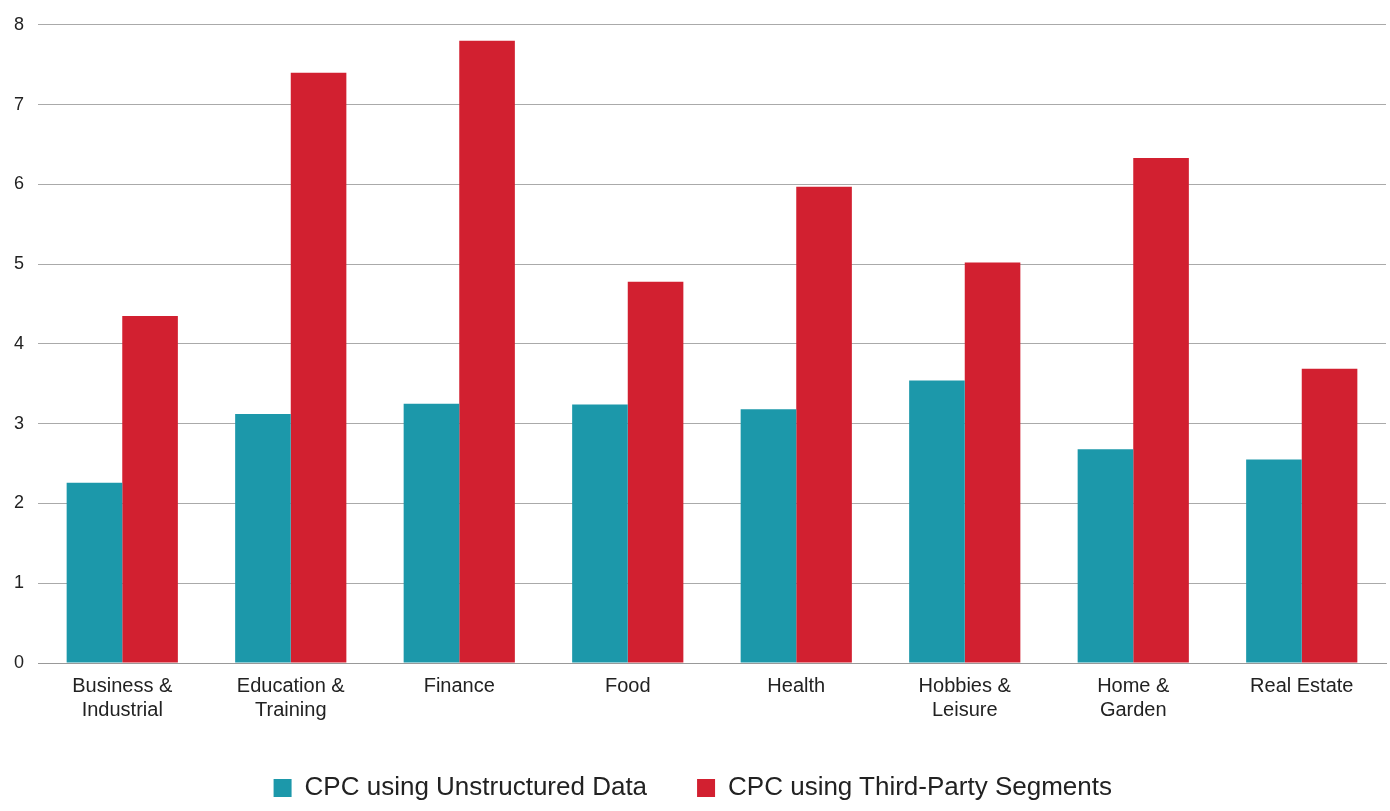 The image size is (1390, 811). Describe the element at coordinates (19, 422) in the screenshot. I see `y-tick-label: 3` at that location.